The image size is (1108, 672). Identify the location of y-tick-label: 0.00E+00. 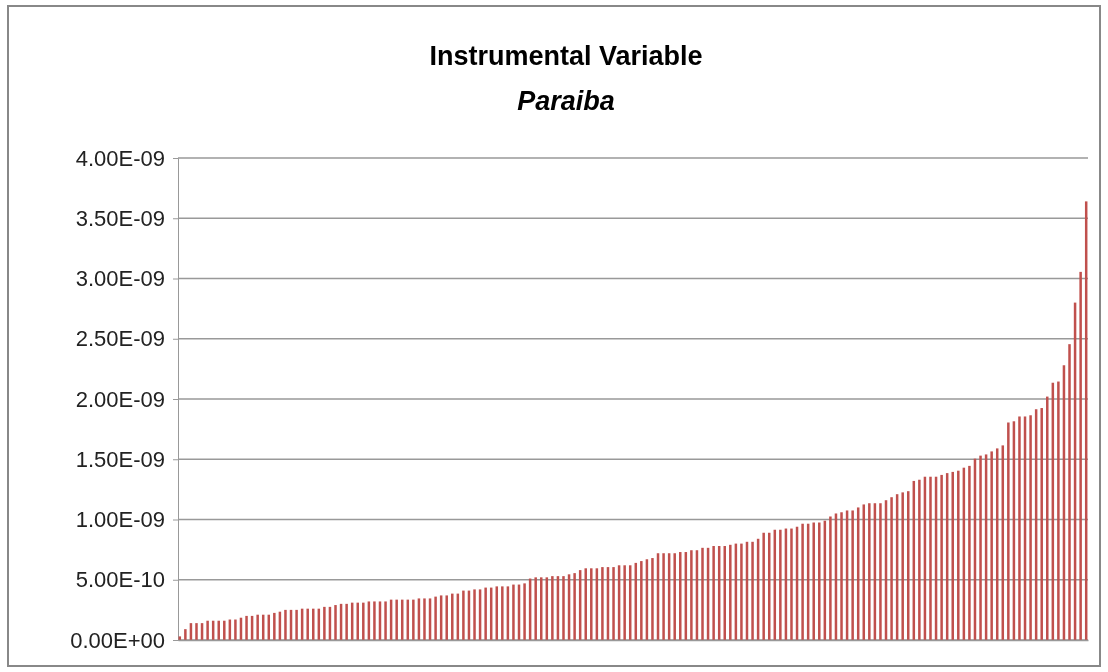
(117, 640).